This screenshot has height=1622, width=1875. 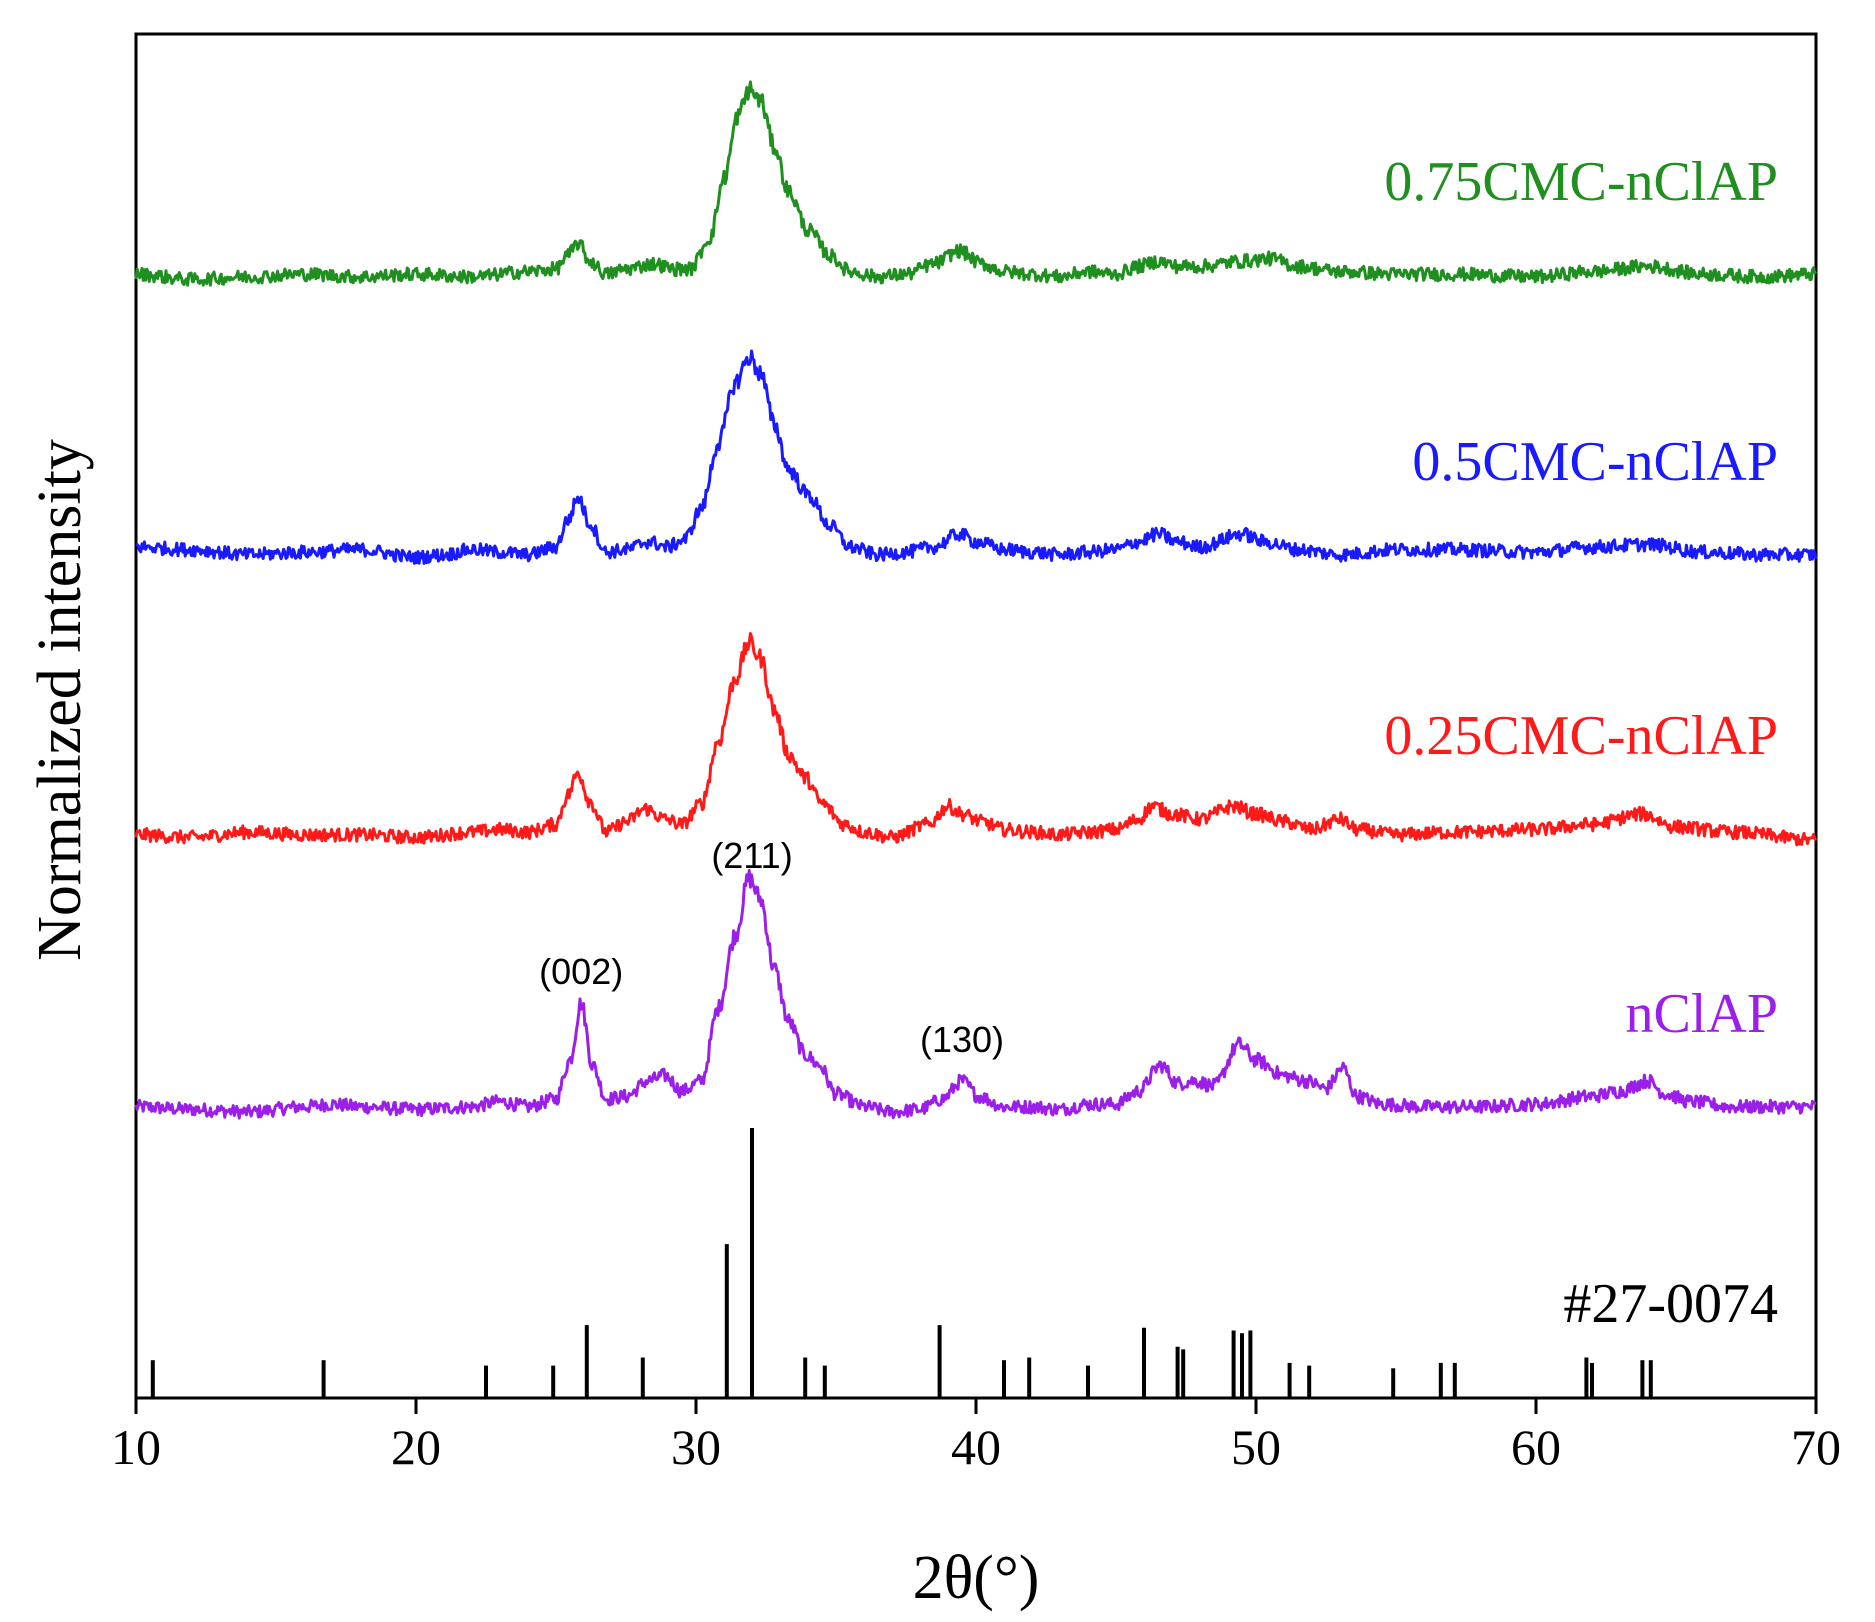 I want to click on x-tick-label-70: 70, so click(x=1816, y=1447).